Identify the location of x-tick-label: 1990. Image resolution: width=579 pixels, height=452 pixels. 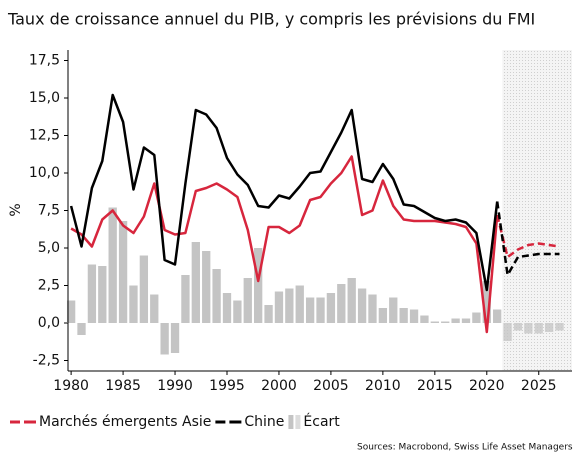
(175, 386).